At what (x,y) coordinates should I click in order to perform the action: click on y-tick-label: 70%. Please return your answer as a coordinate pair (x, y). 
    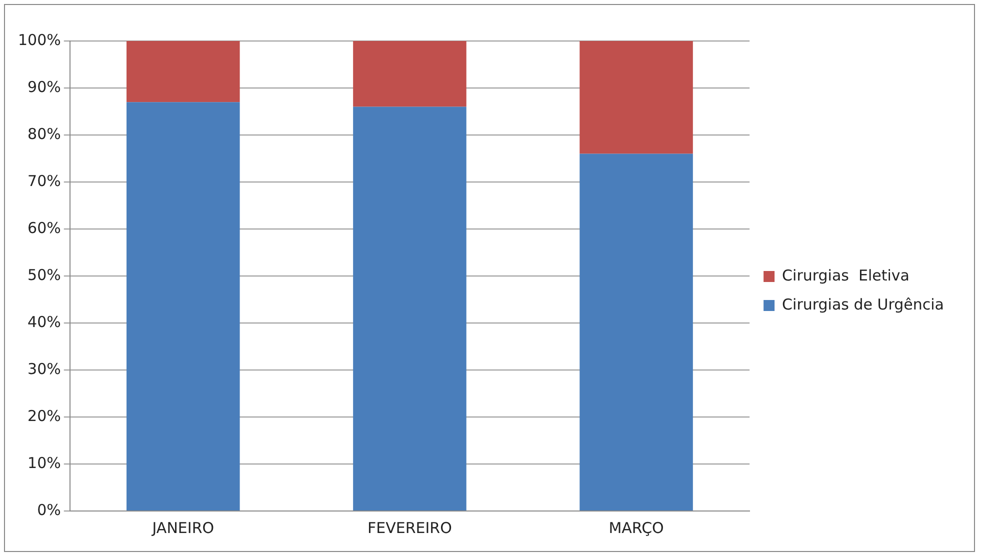
    Looking at the image, I should click on (44, 181).